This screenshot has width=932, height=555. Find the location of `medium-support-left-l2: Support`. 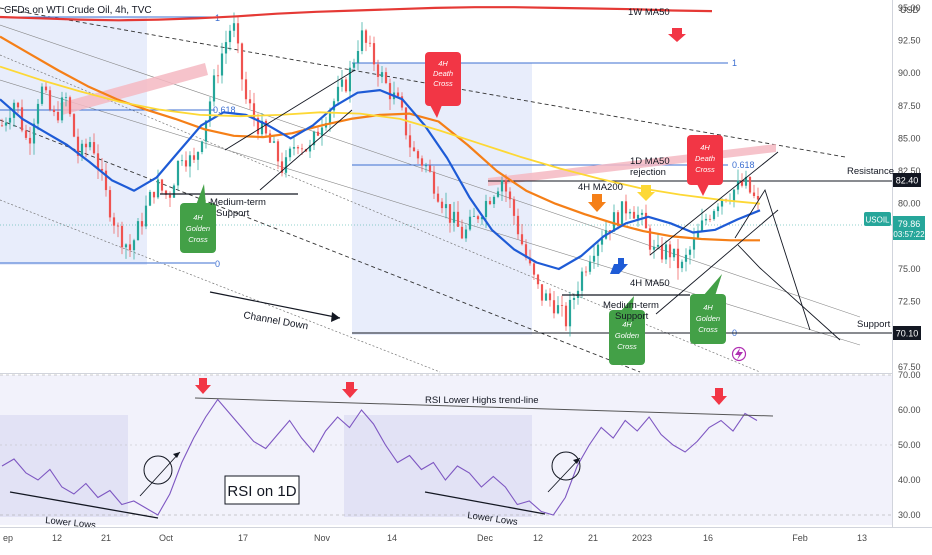

medium-support-left-l2: Support is located at coordinates (233, 213).